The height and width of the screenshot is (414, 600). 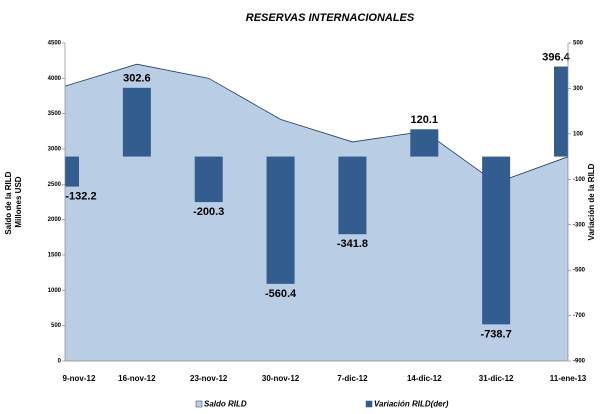 What do you see at coordinates (137, 79) in the screenshot?
I see `data-label: 302.6` at bounding box center [137, 79].